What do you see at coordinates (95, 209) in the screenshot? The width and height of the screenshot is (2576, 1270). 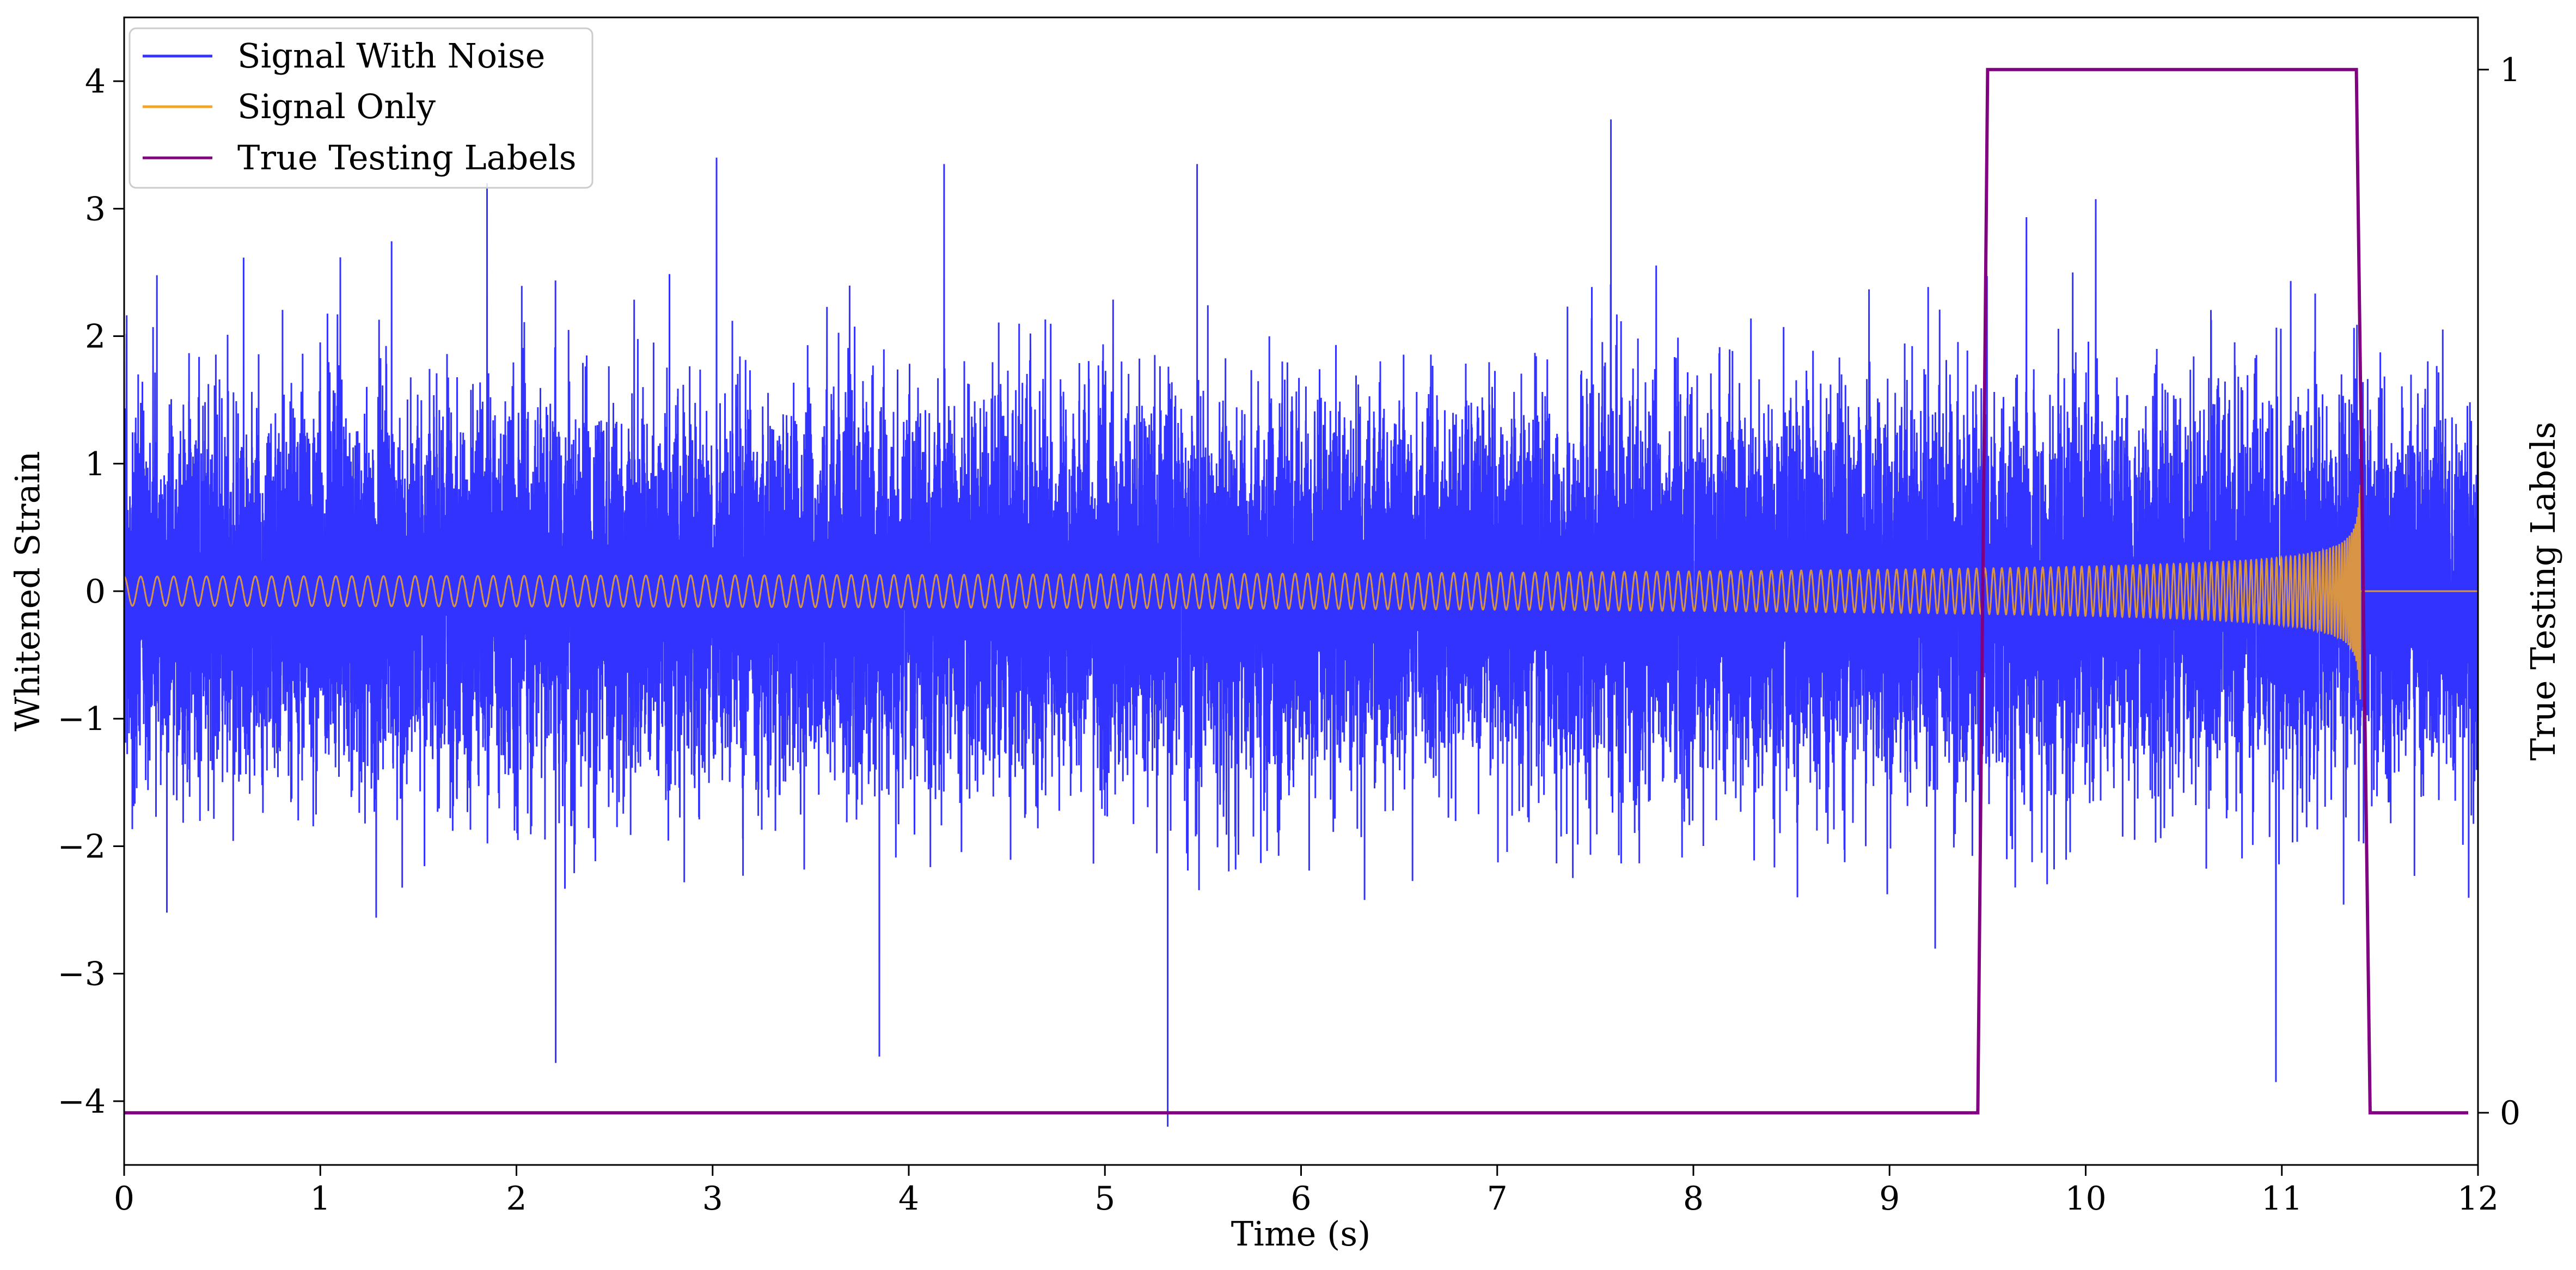 I see `y-tick-label: 3` at bounding box center [95, 209].